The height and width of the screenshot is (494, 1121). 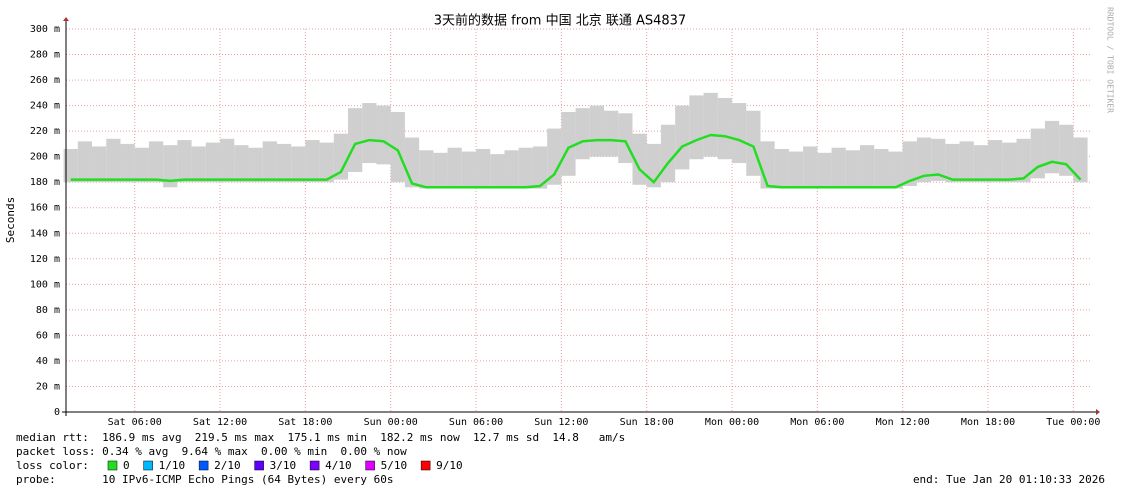 What do you see at coordinates (45, 284) in the screenshot?
I see `y-tick-label: 100 m` at bounding box center [45, 284].